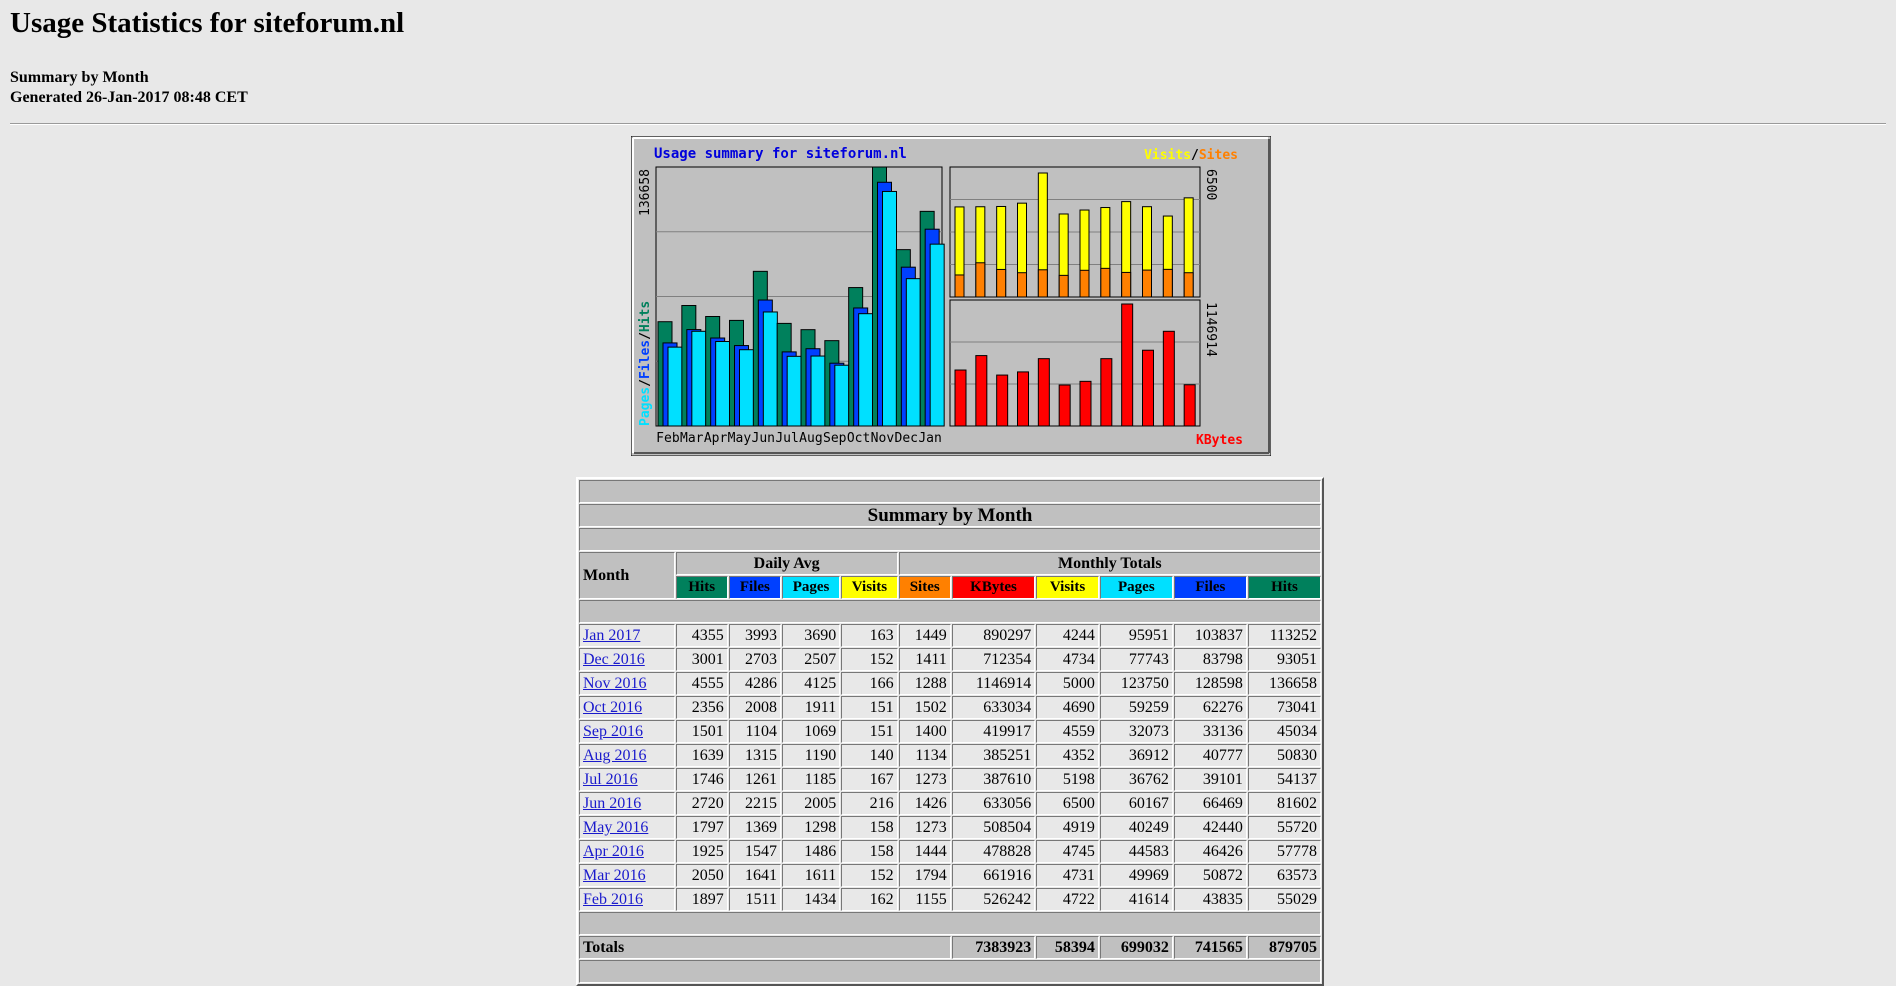 This screenshot has height=986, width=1896. What do you see at coordinates (981, 391) in the screenshot?
I see `bar-kbytes-mar` at bounding box center [981, 391].